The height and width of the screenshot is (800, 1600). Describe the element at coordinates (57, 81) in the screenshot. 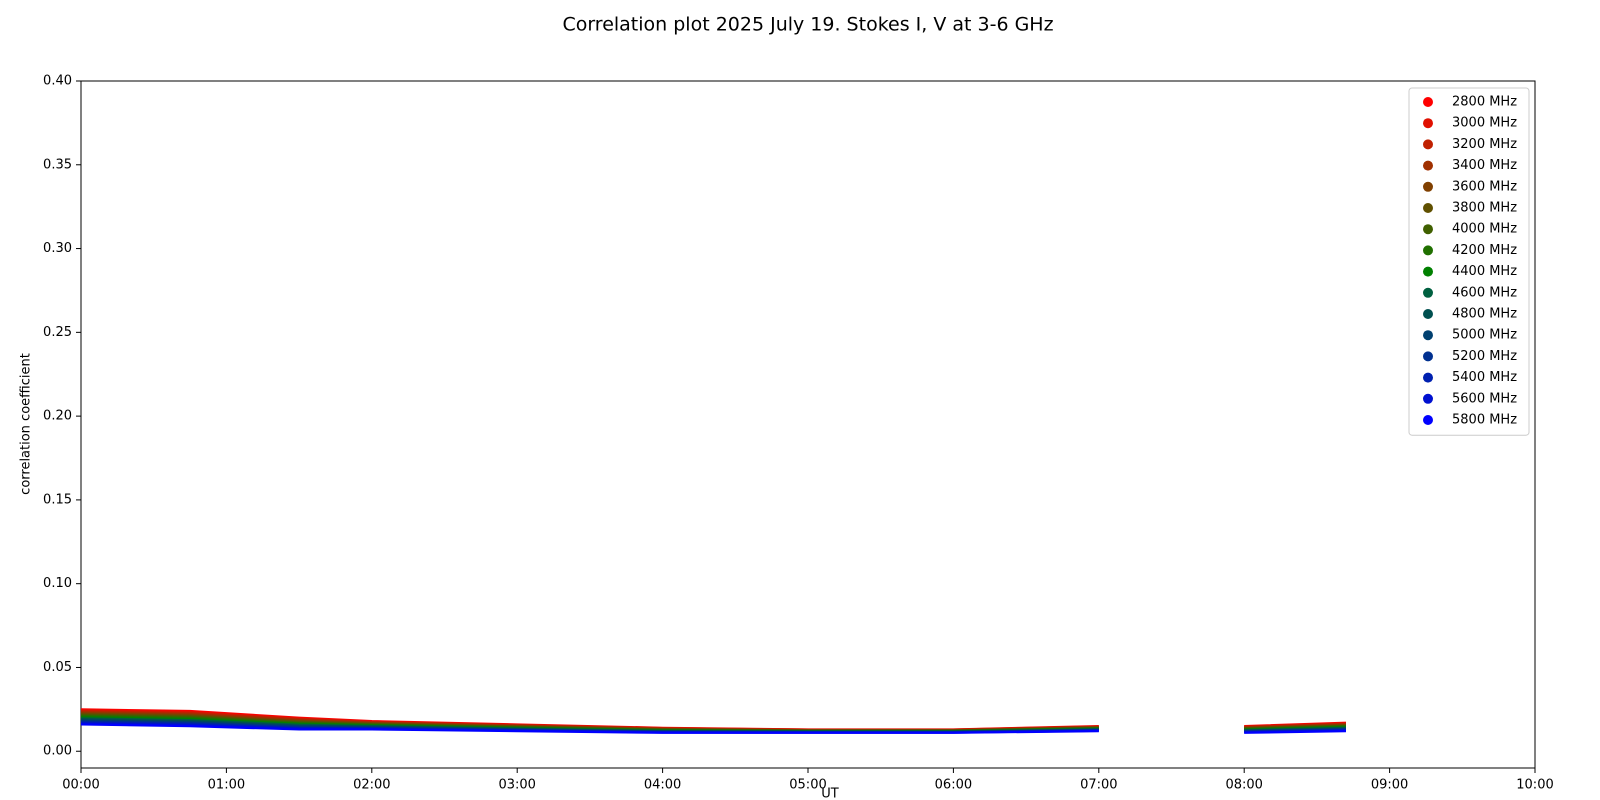

I see `y-tick-label: 0.40` at that location.